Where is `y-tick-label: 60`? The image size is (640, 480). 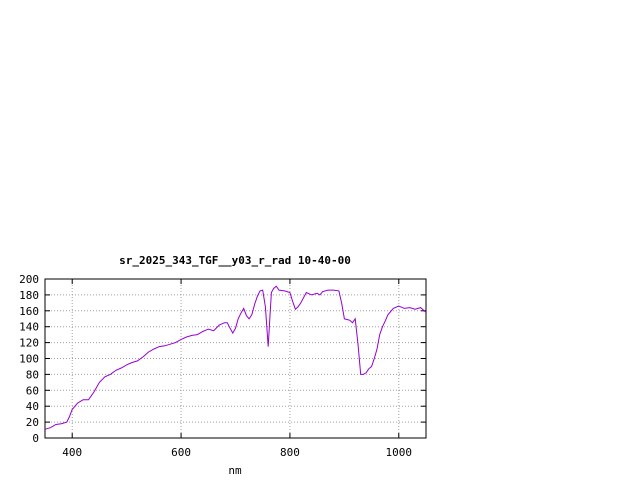 y-tick-label: 60 is located at coordinates (32, 390).